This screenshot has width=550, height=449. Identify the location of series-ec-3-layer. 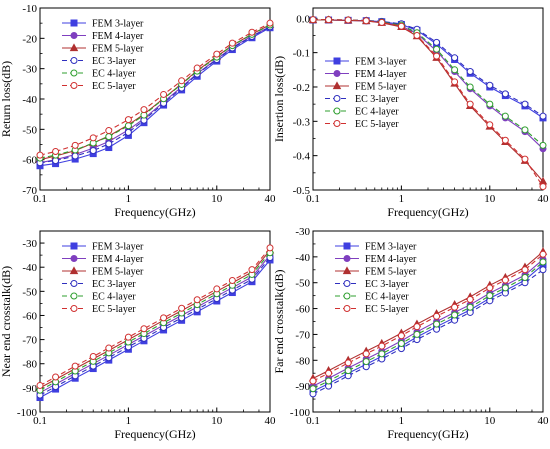
(428, 332).